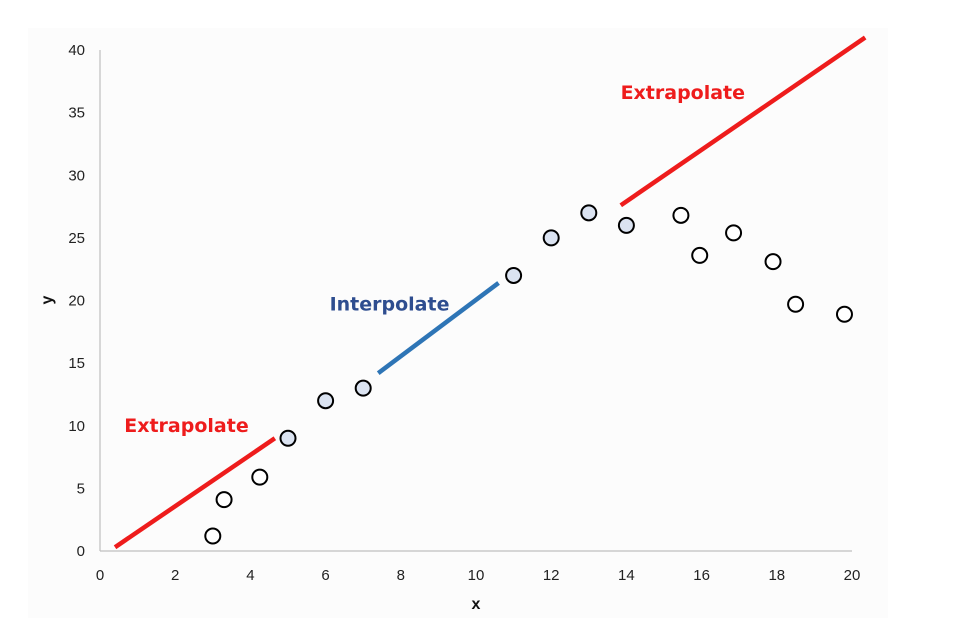 This screenshot has width=964, height=629. Describe the element at coordinates (100, 575) in the screenshot. I see `x-tick-label: 0` at that location.